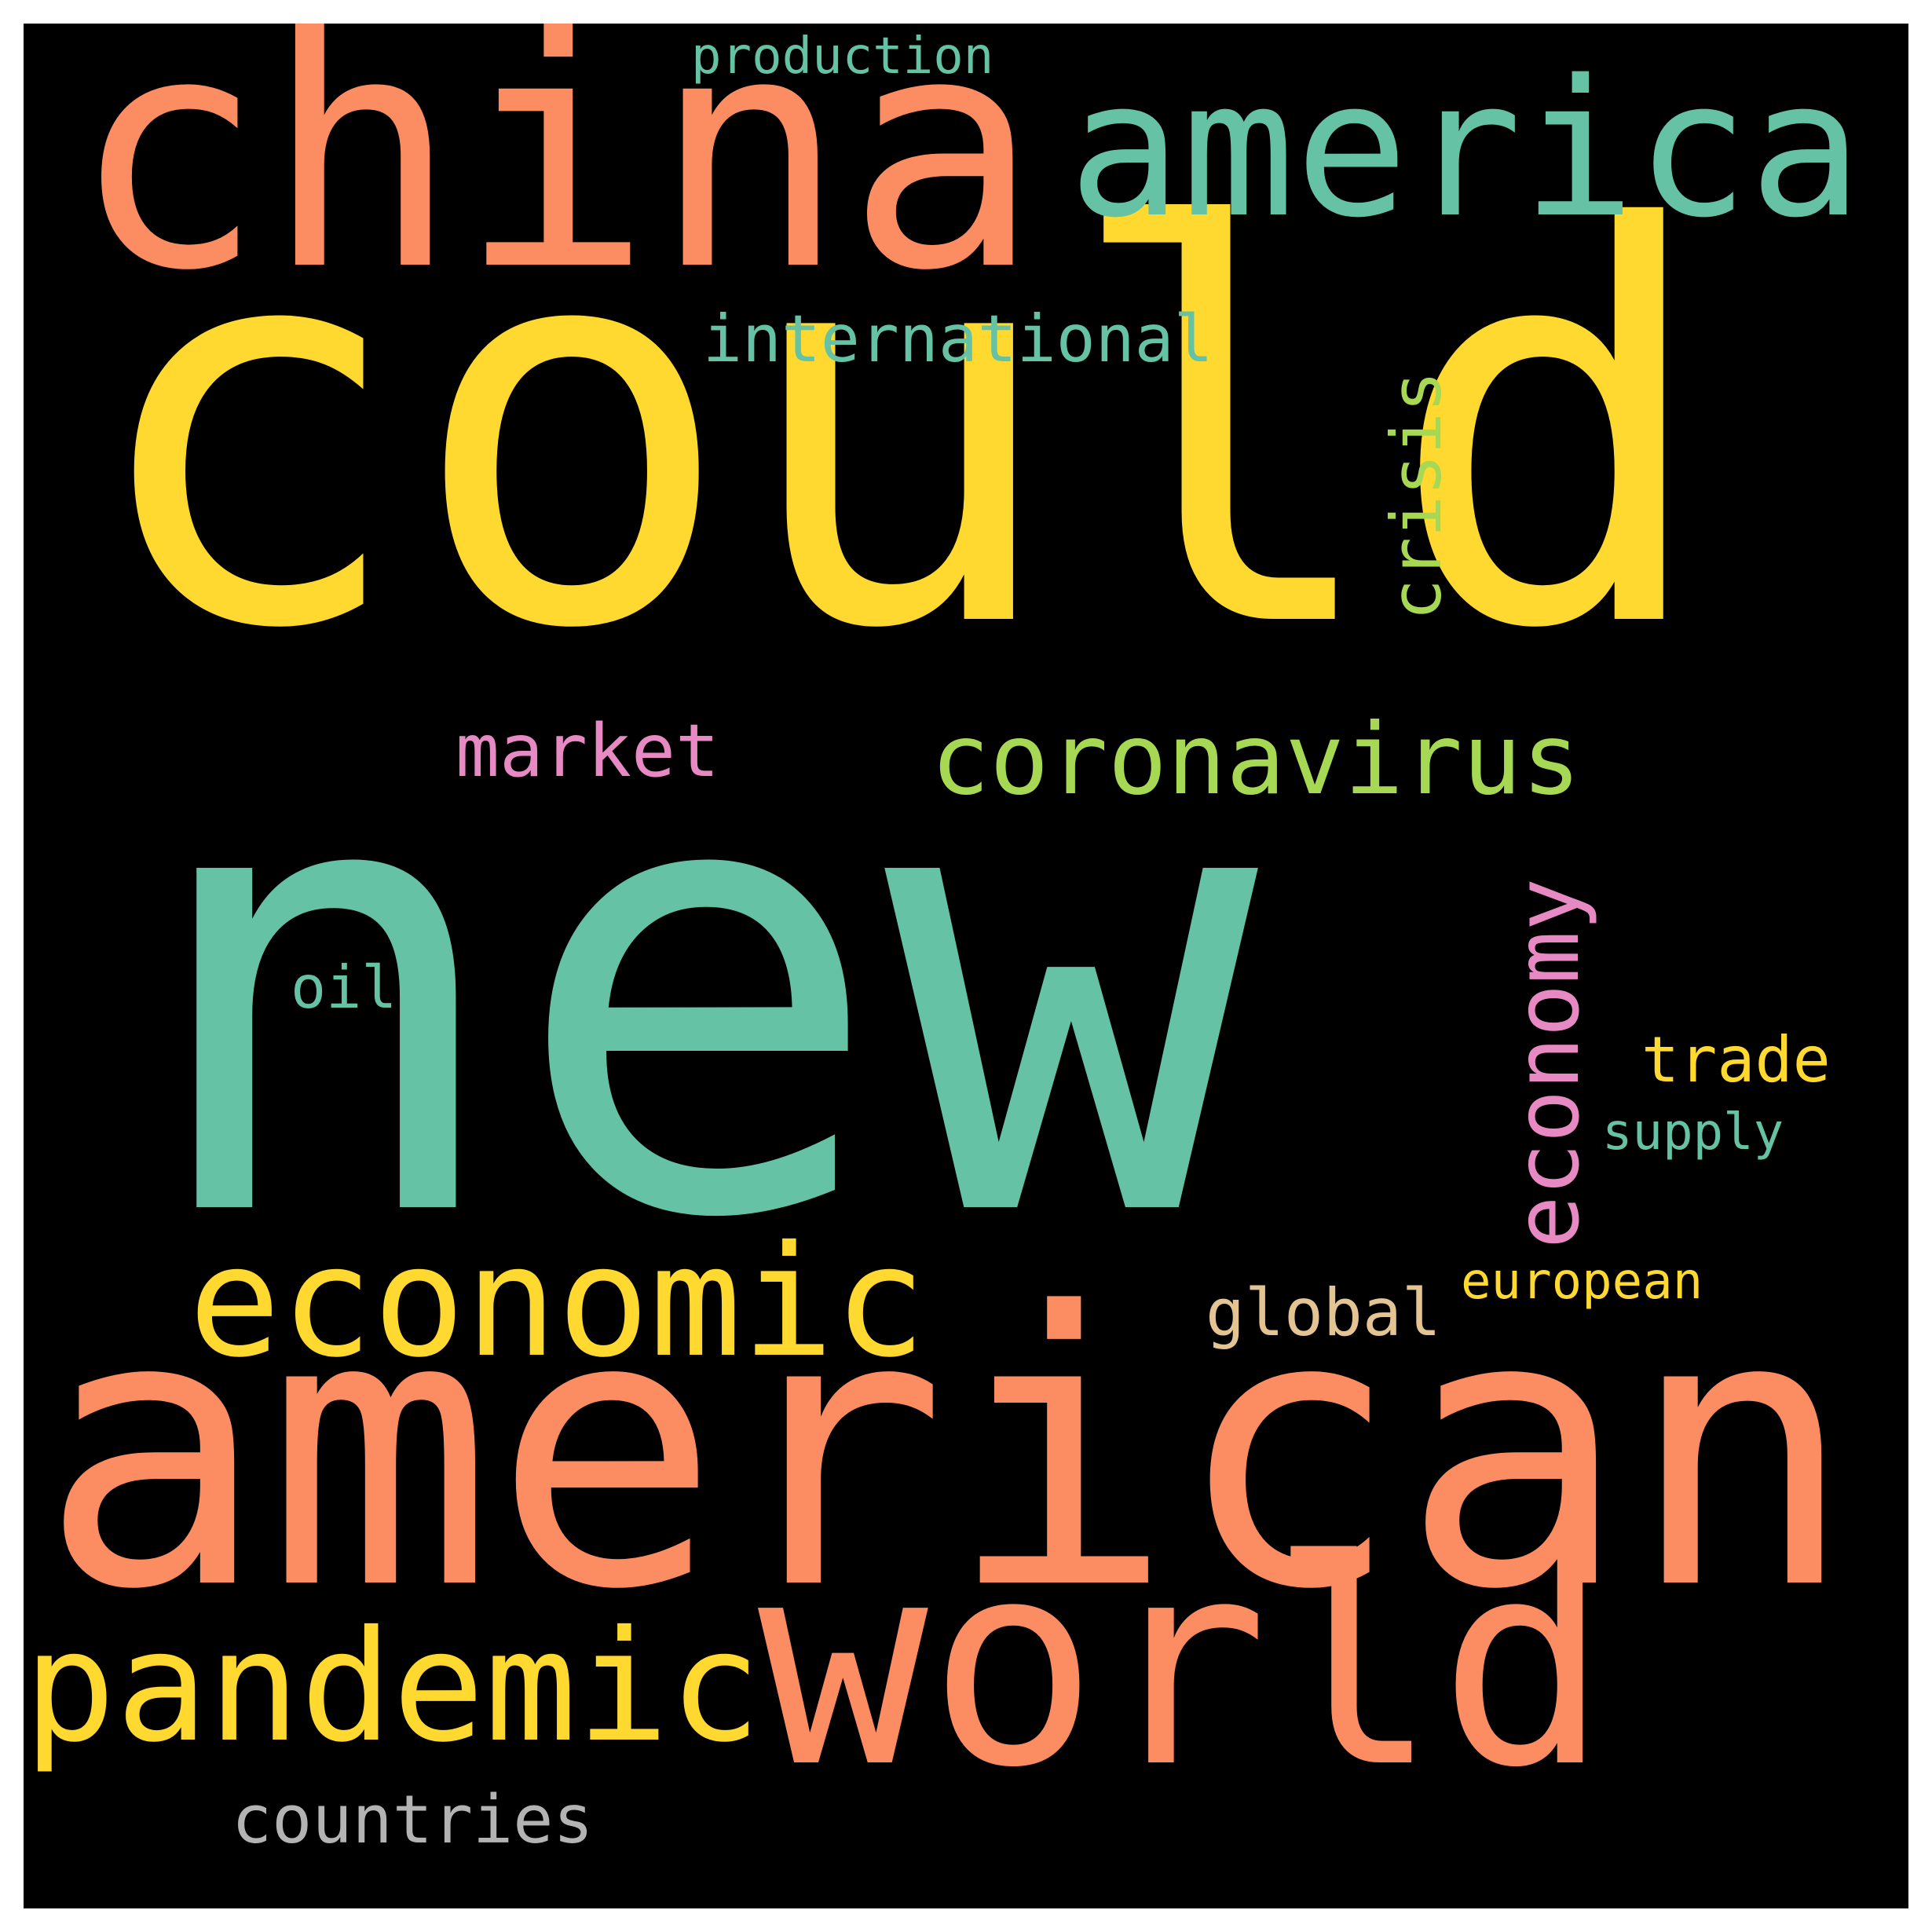 The width and height of the screenshot is (1932, 1932). I want to click on word-china: china, so click(556, 183).